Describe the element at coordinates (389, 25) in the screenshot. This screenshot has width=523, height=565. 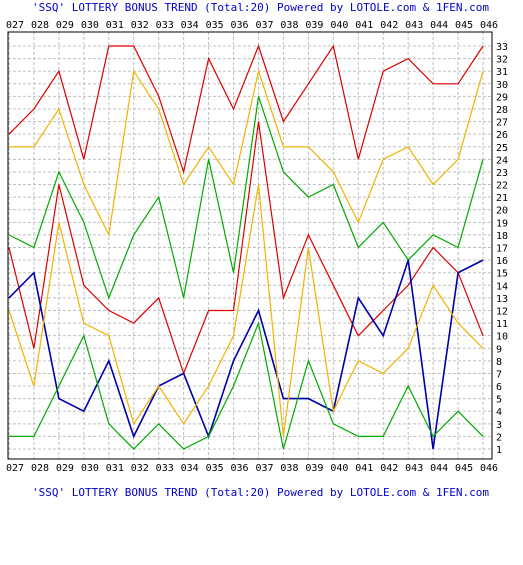
I see `x-tick-label-top: 042` at that location.